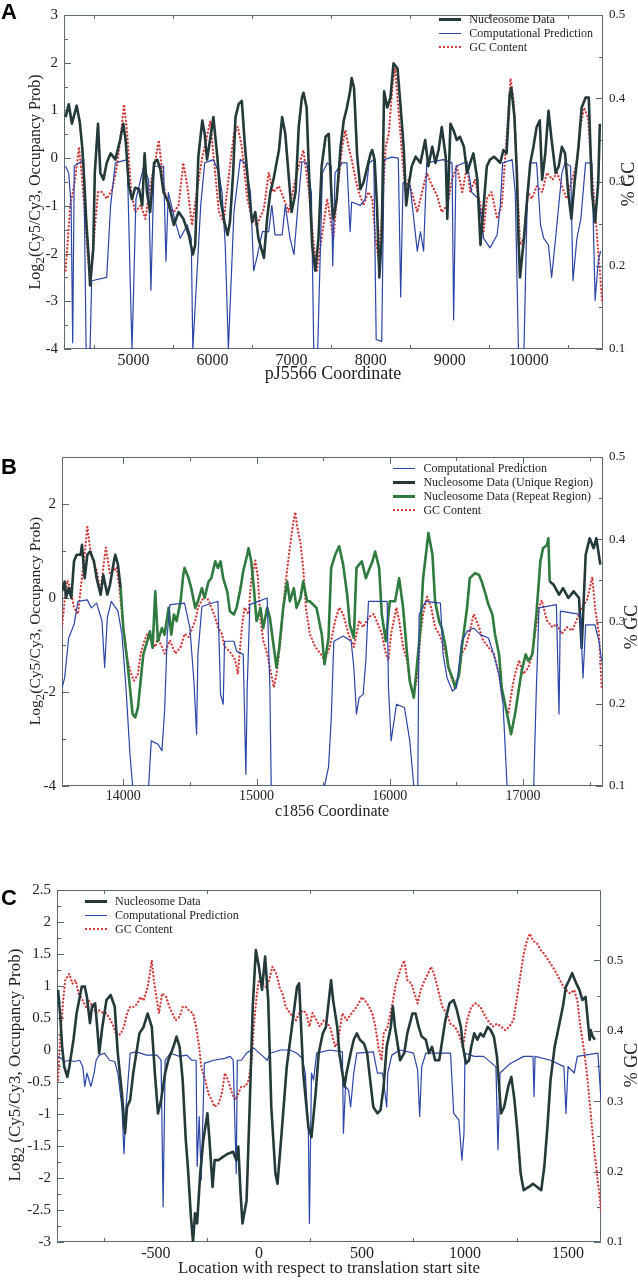 The height and width of the screenshot is (1280, 638). Describe the element at coordinates (39, 1208) in the screenshot. I see `y-tick-label: -2.5` at that location.